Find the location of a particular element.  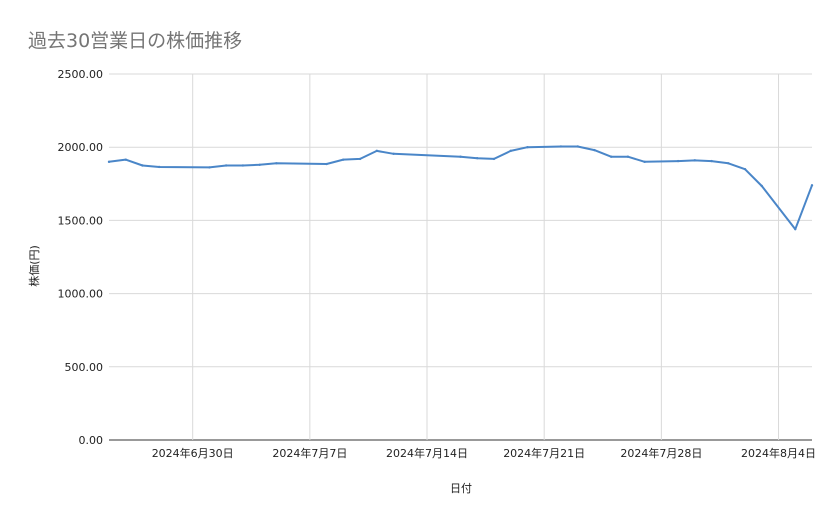

x-tick-label: 2024年7月28日 is located at coordinates (661, 453).